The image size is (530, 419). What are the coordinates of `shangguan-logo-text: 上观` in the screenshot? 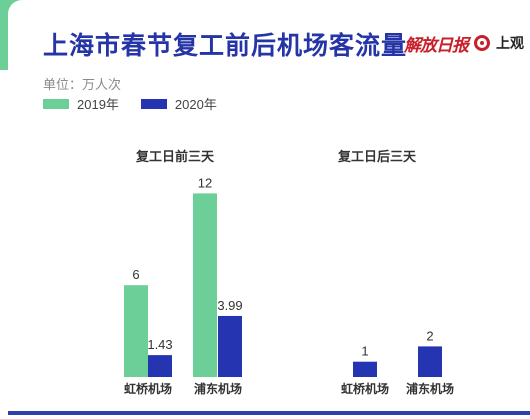 It's located at (510, 43).